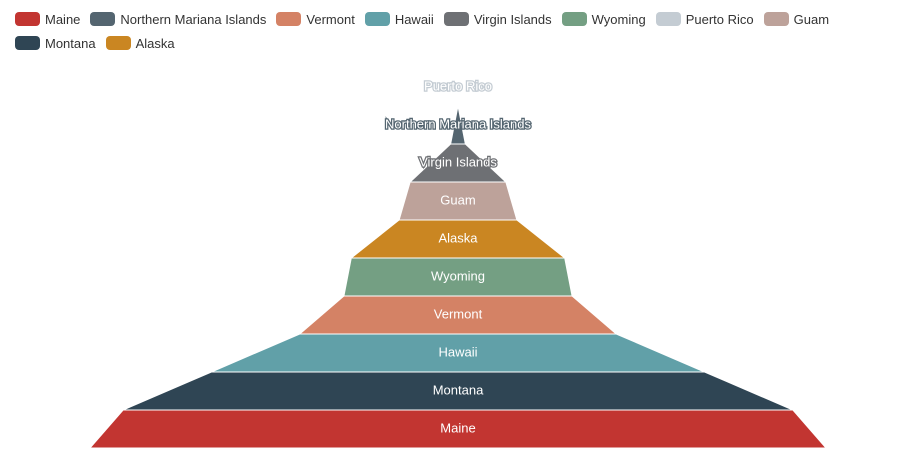  What do you see at coordinates (63, 19) in the screenshot?
I see `legend-label: Maine` at bounding box center [63, 19].